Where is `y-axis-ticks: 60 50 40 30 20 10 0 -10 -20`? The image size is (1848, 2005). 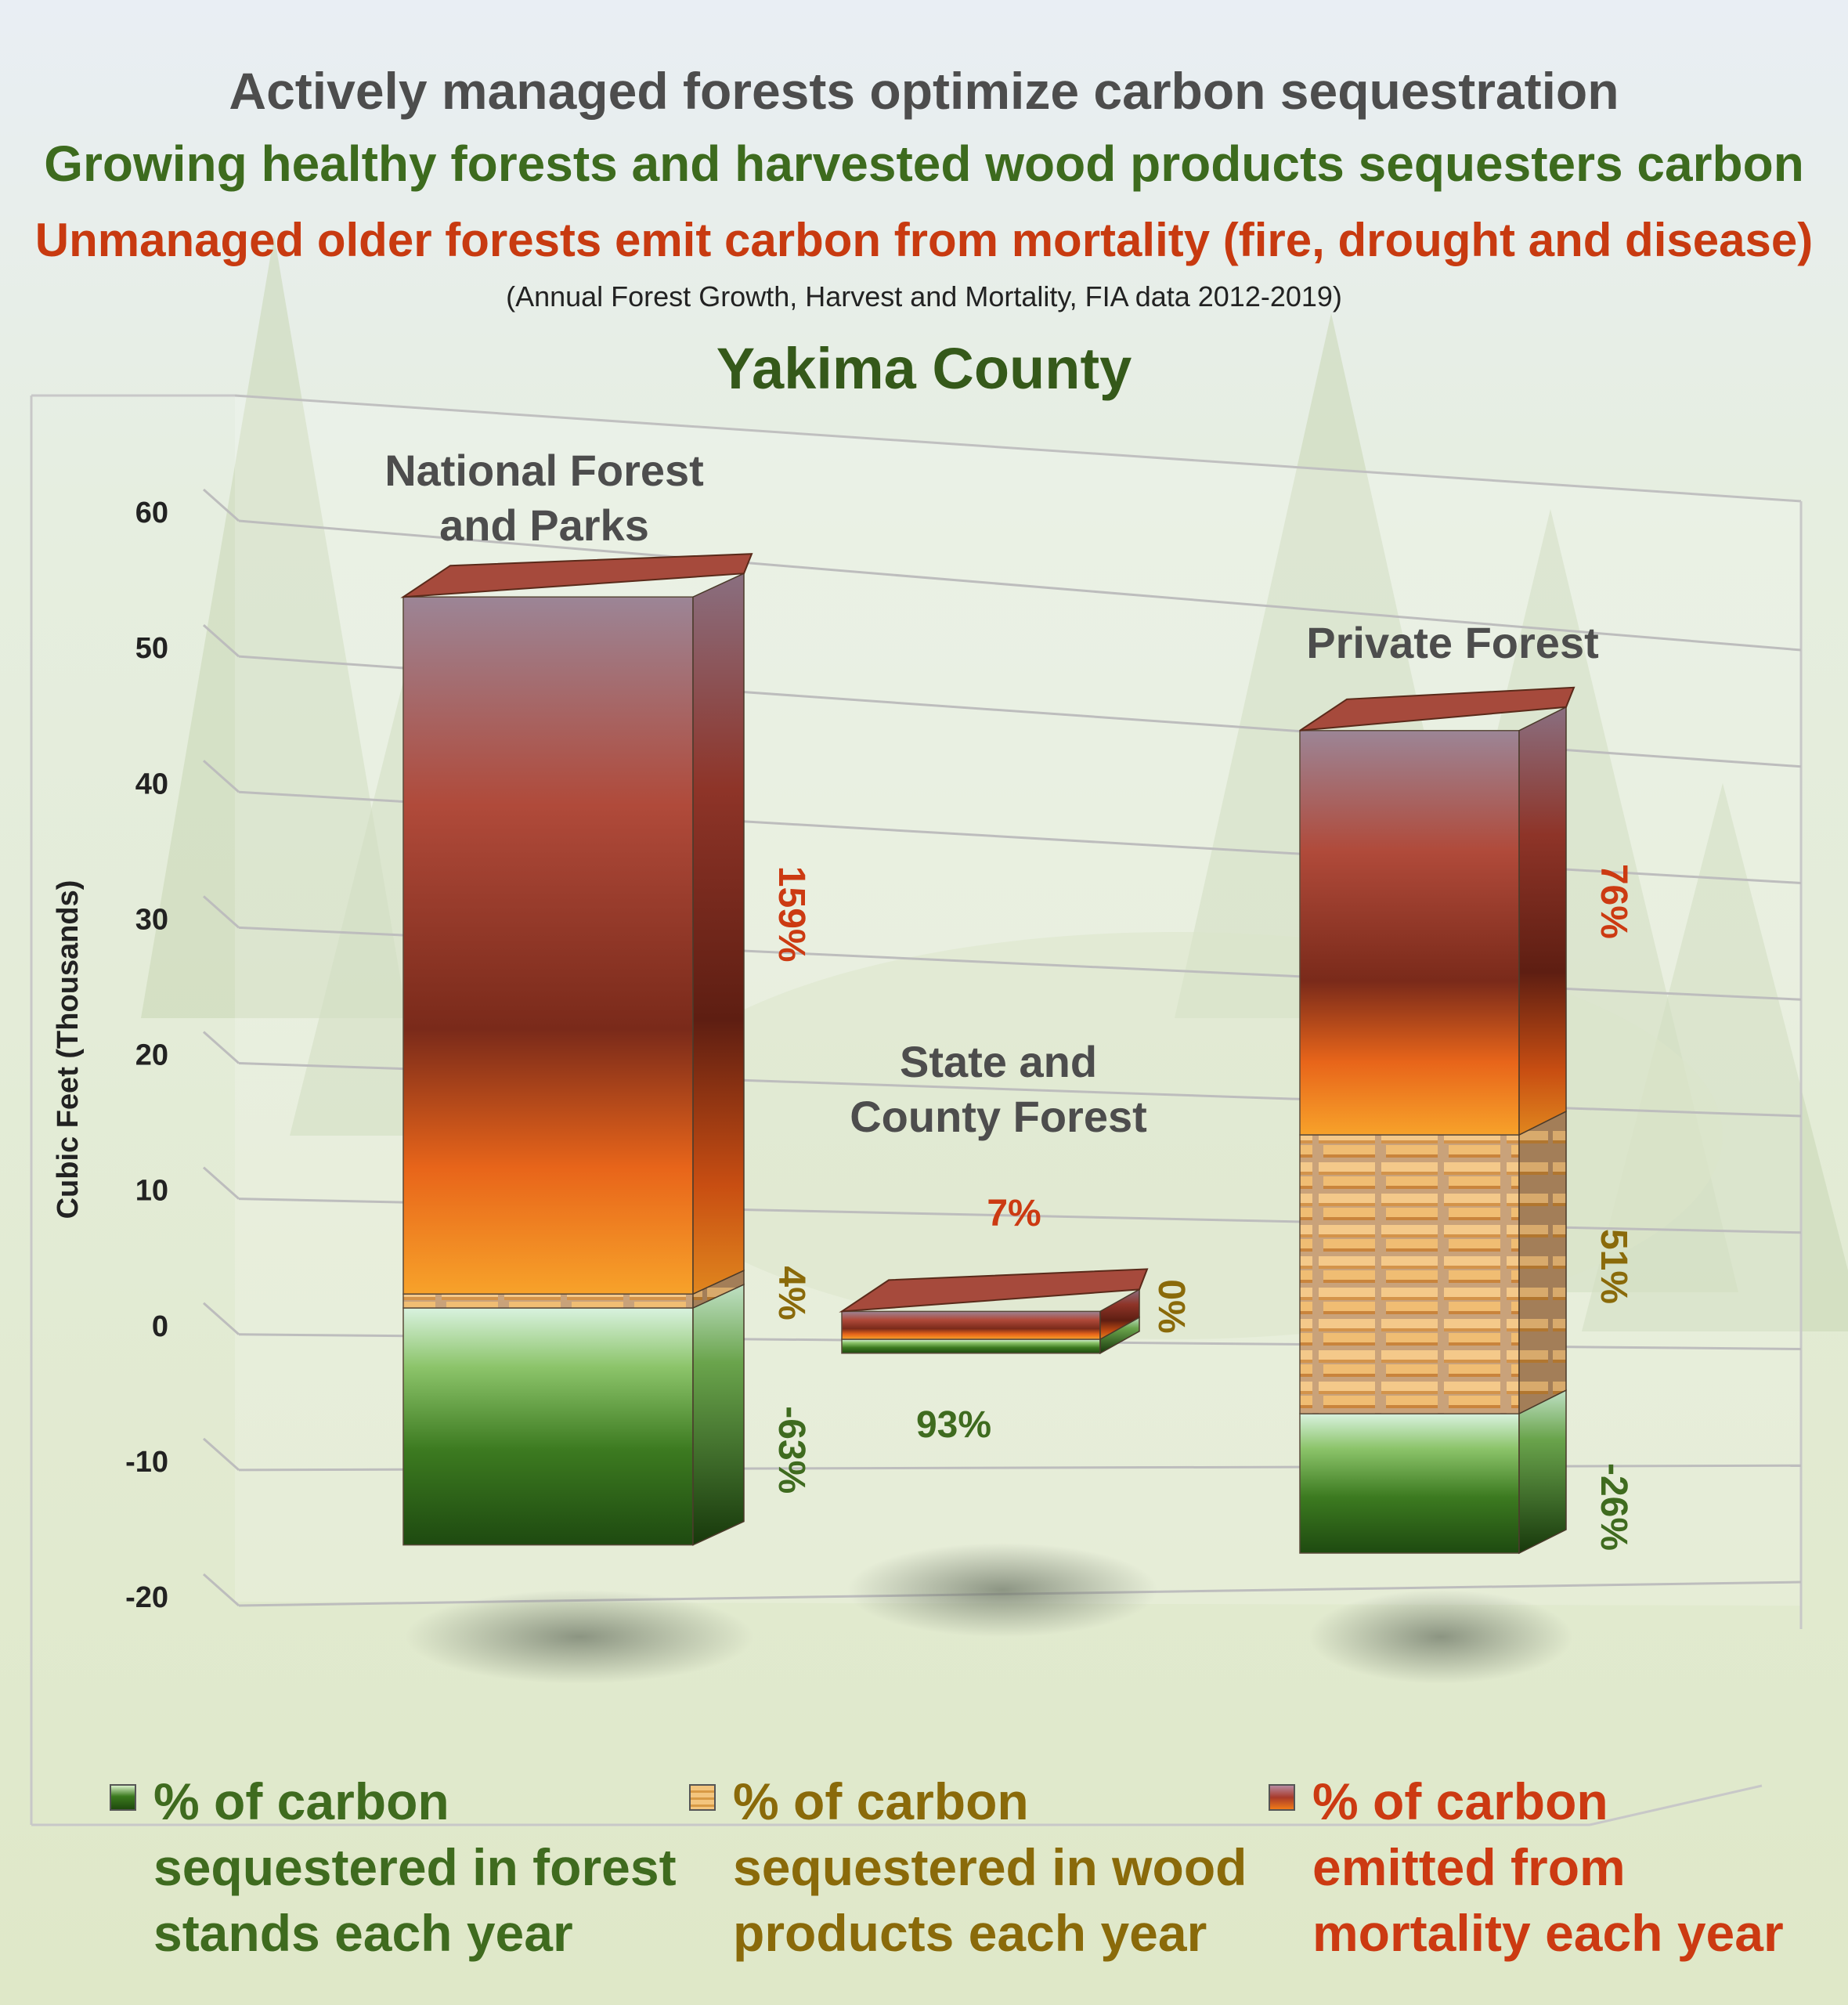 y-axis-ticks: 60 50 40 30 20 10 0 -10 -20 is located at coordinates (146, 1055).